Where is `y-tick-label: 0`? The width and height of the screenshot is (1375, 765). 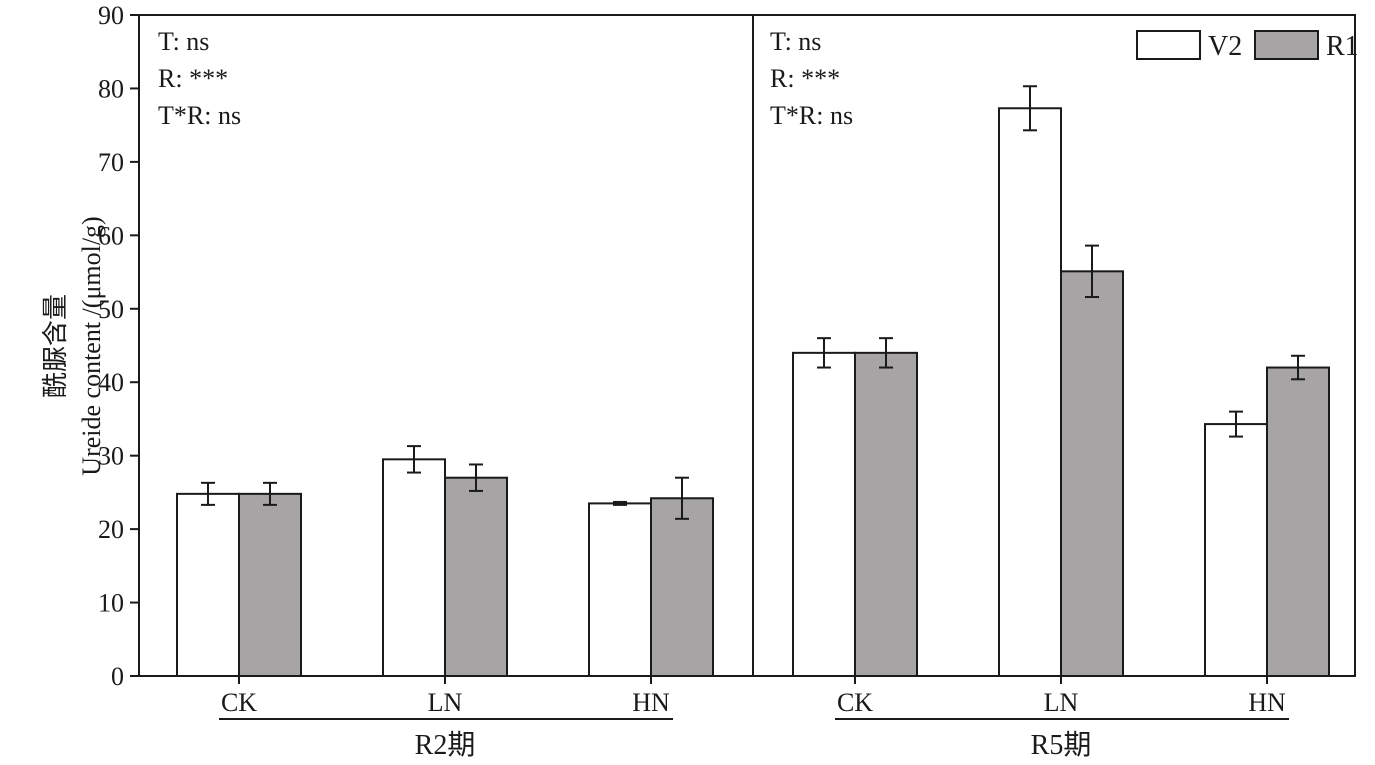
y-tick-label: 0 is located at coordinates (117, 676).